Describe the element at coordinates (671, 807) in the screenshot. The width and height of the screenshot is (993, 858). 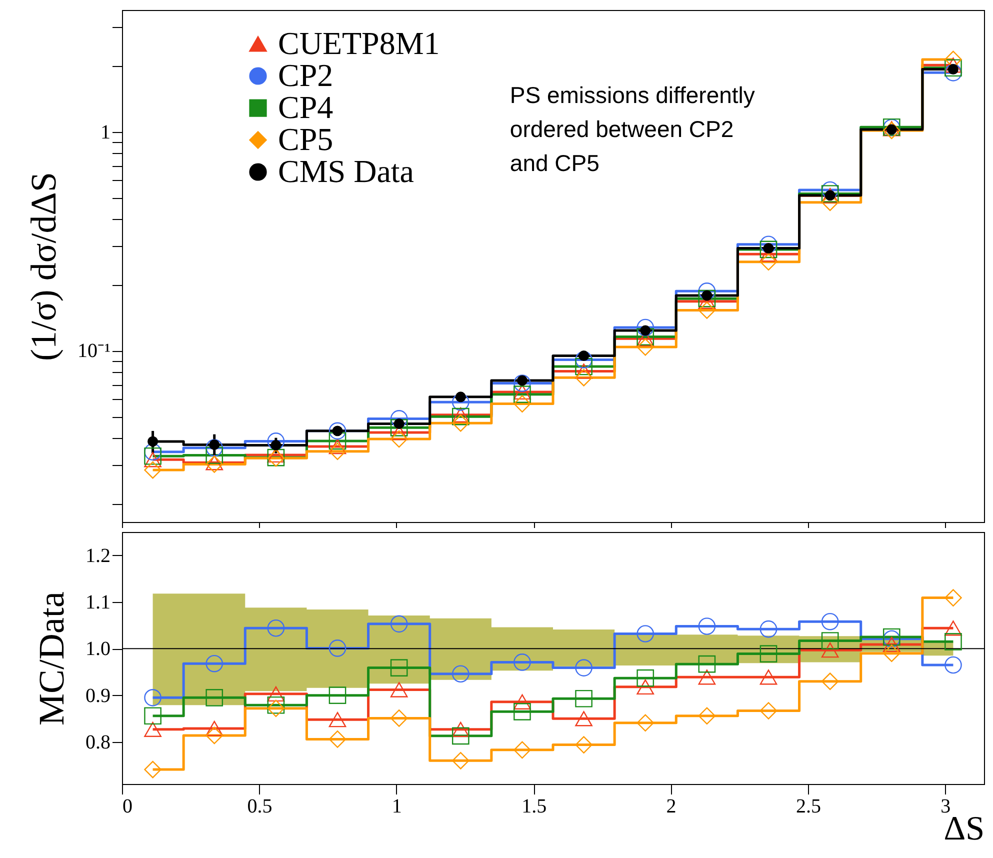
I see `x-tick-label: 2` at that location.